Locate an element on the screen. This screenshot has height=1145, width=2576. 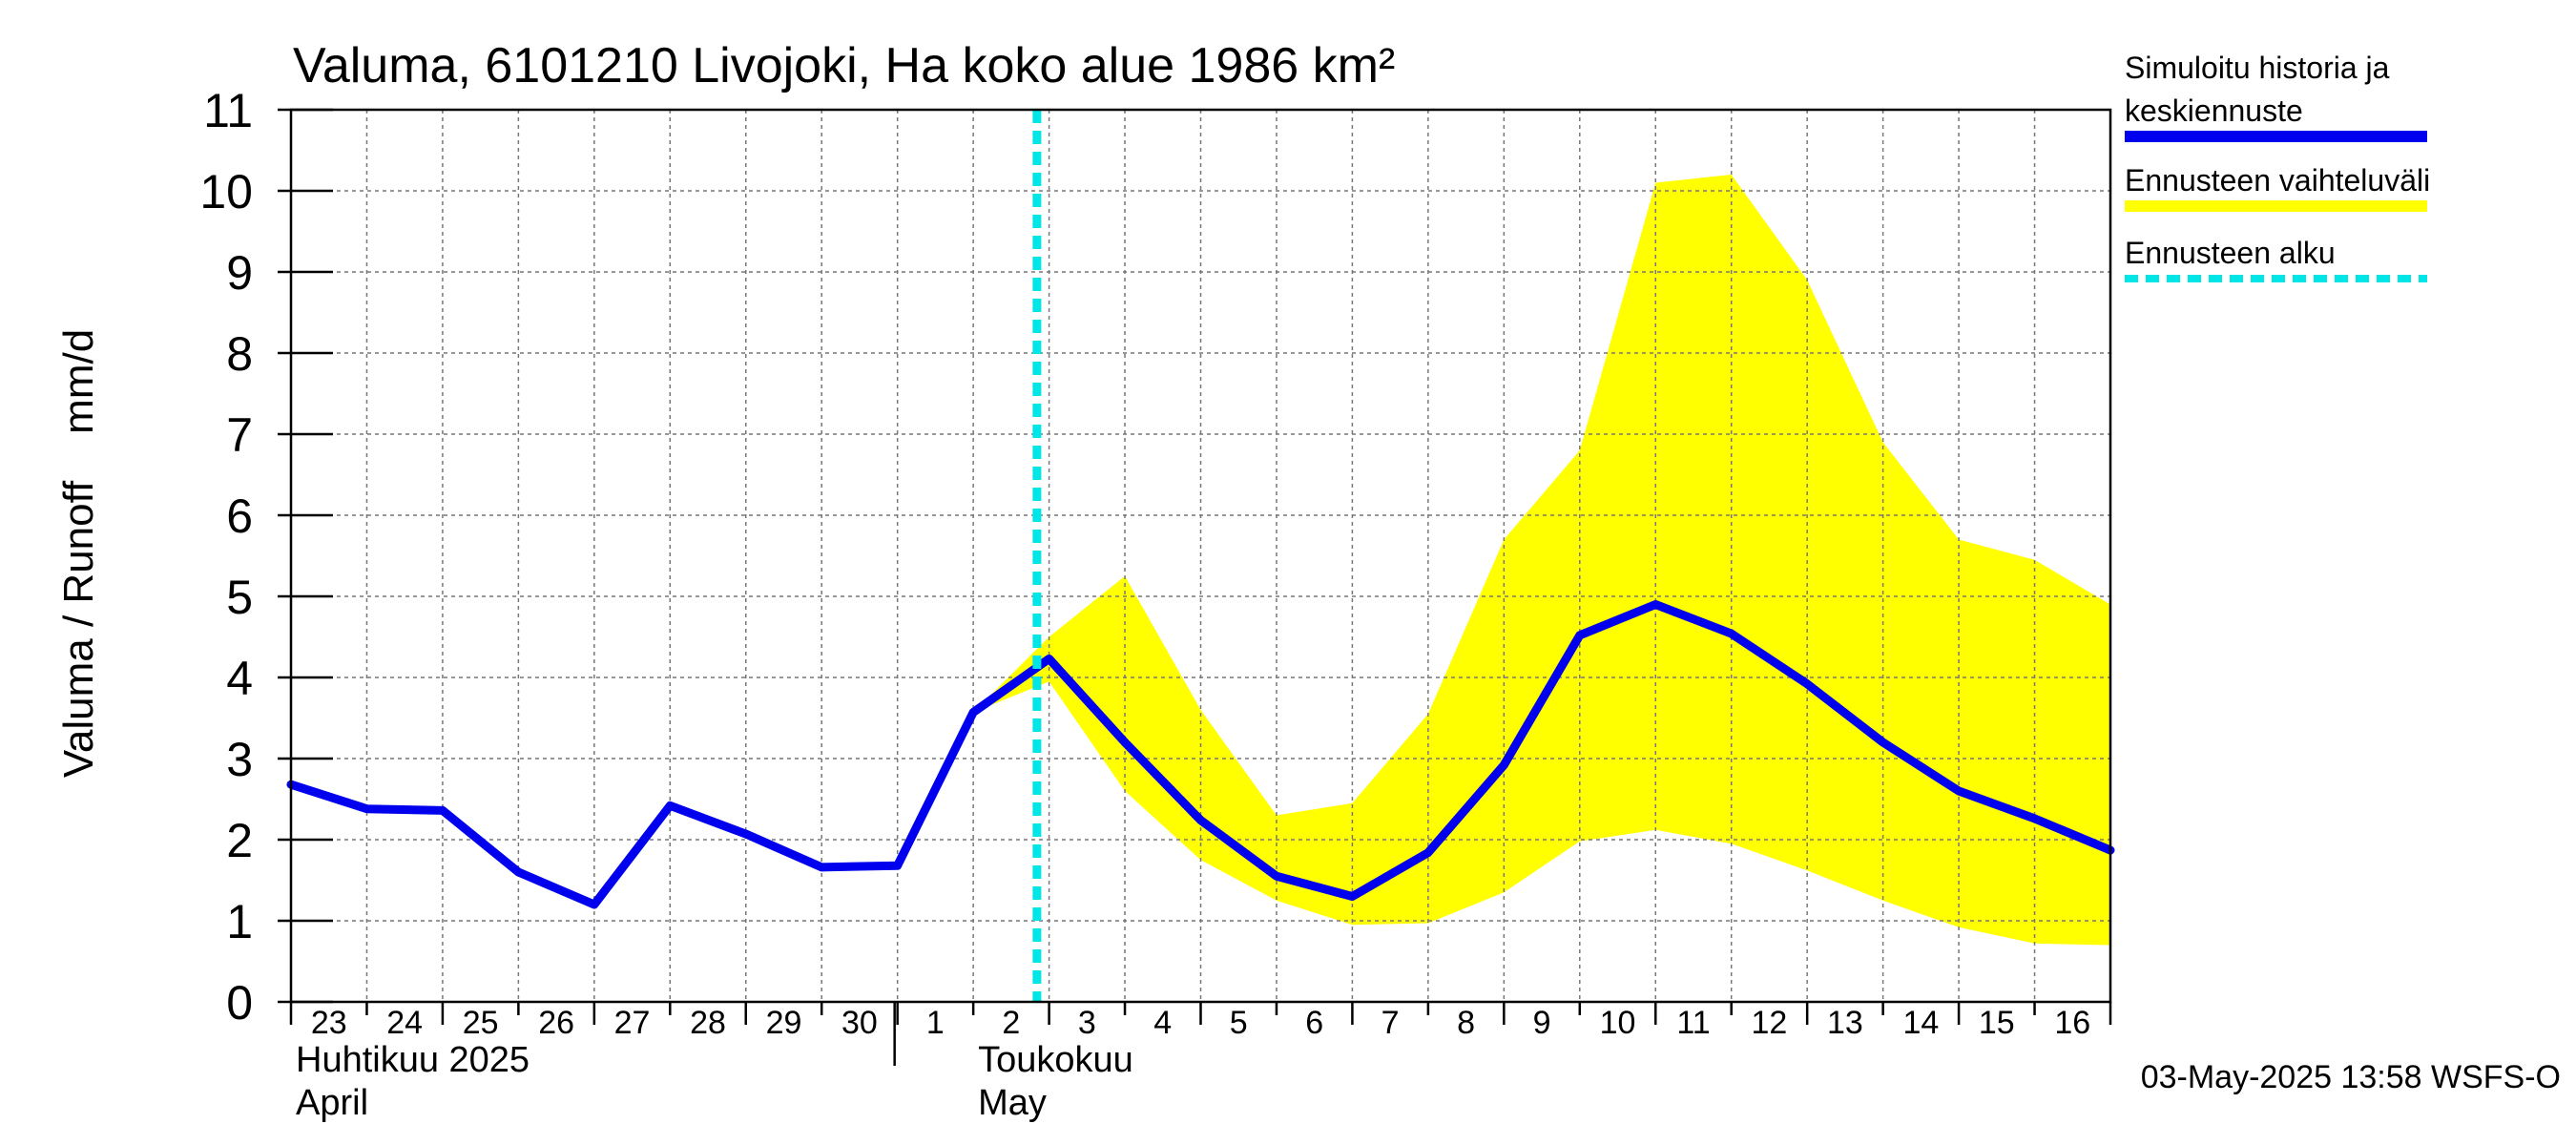
x-tick-label: 25 is located at coordinates (481, 1023).